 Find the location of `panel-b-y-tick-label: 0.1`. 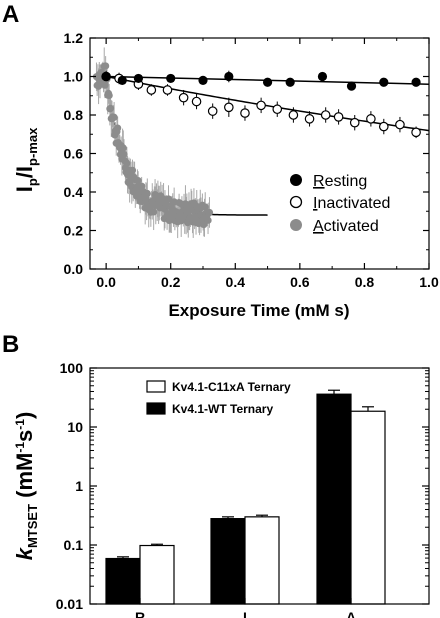

panel-b-y-tick-label: 0.1 is located at coordinates (74, 545).